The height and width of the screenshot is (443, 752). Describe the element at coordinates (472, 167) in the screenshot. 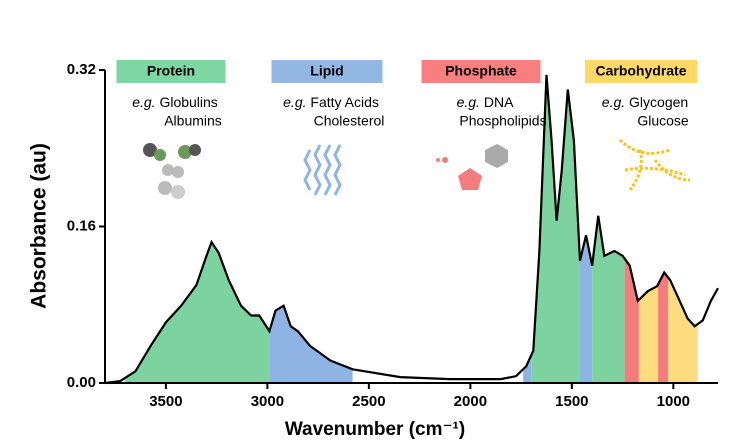

I see `phosphate-icon` at that location.